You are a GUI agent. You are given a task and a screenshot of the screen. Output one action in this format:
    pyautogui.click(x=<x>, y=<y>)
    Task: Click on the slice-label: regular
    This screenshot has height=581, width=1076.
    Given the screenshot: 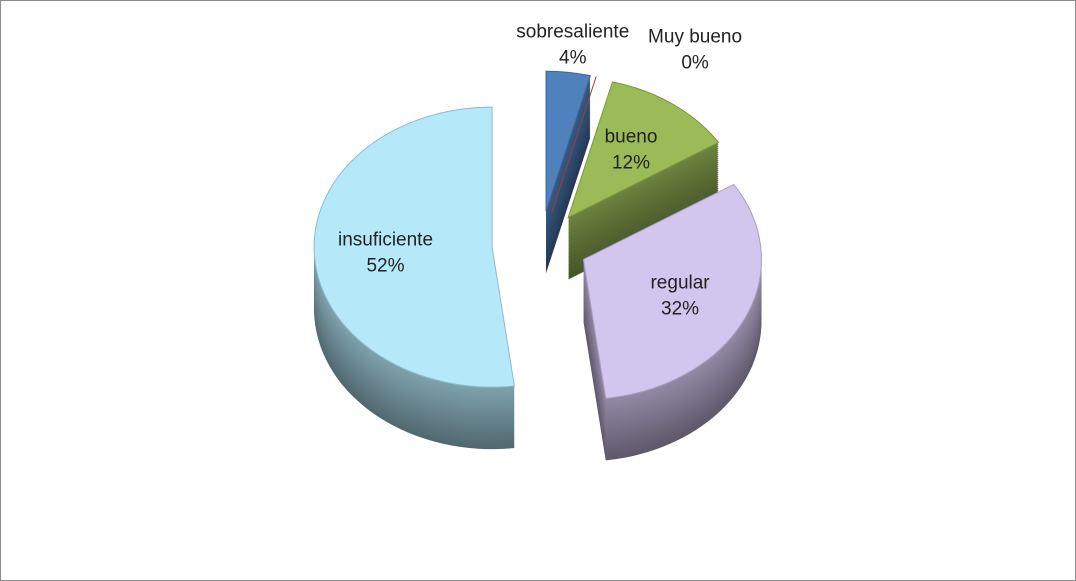 What is the action you would take?
    pyautogui.click(x=680, y=282)
    